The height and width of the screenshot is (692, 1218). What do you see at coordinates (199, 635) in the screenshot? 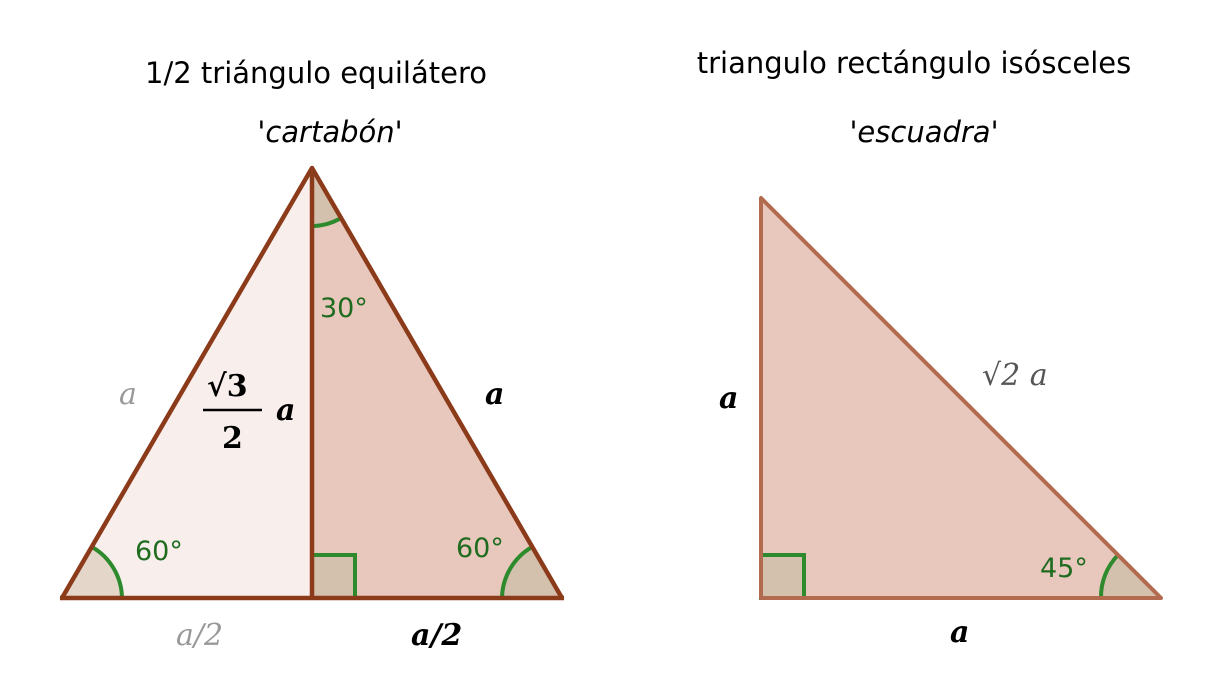
I see `label-base-left: a/2` at bounding box center [199, 635].